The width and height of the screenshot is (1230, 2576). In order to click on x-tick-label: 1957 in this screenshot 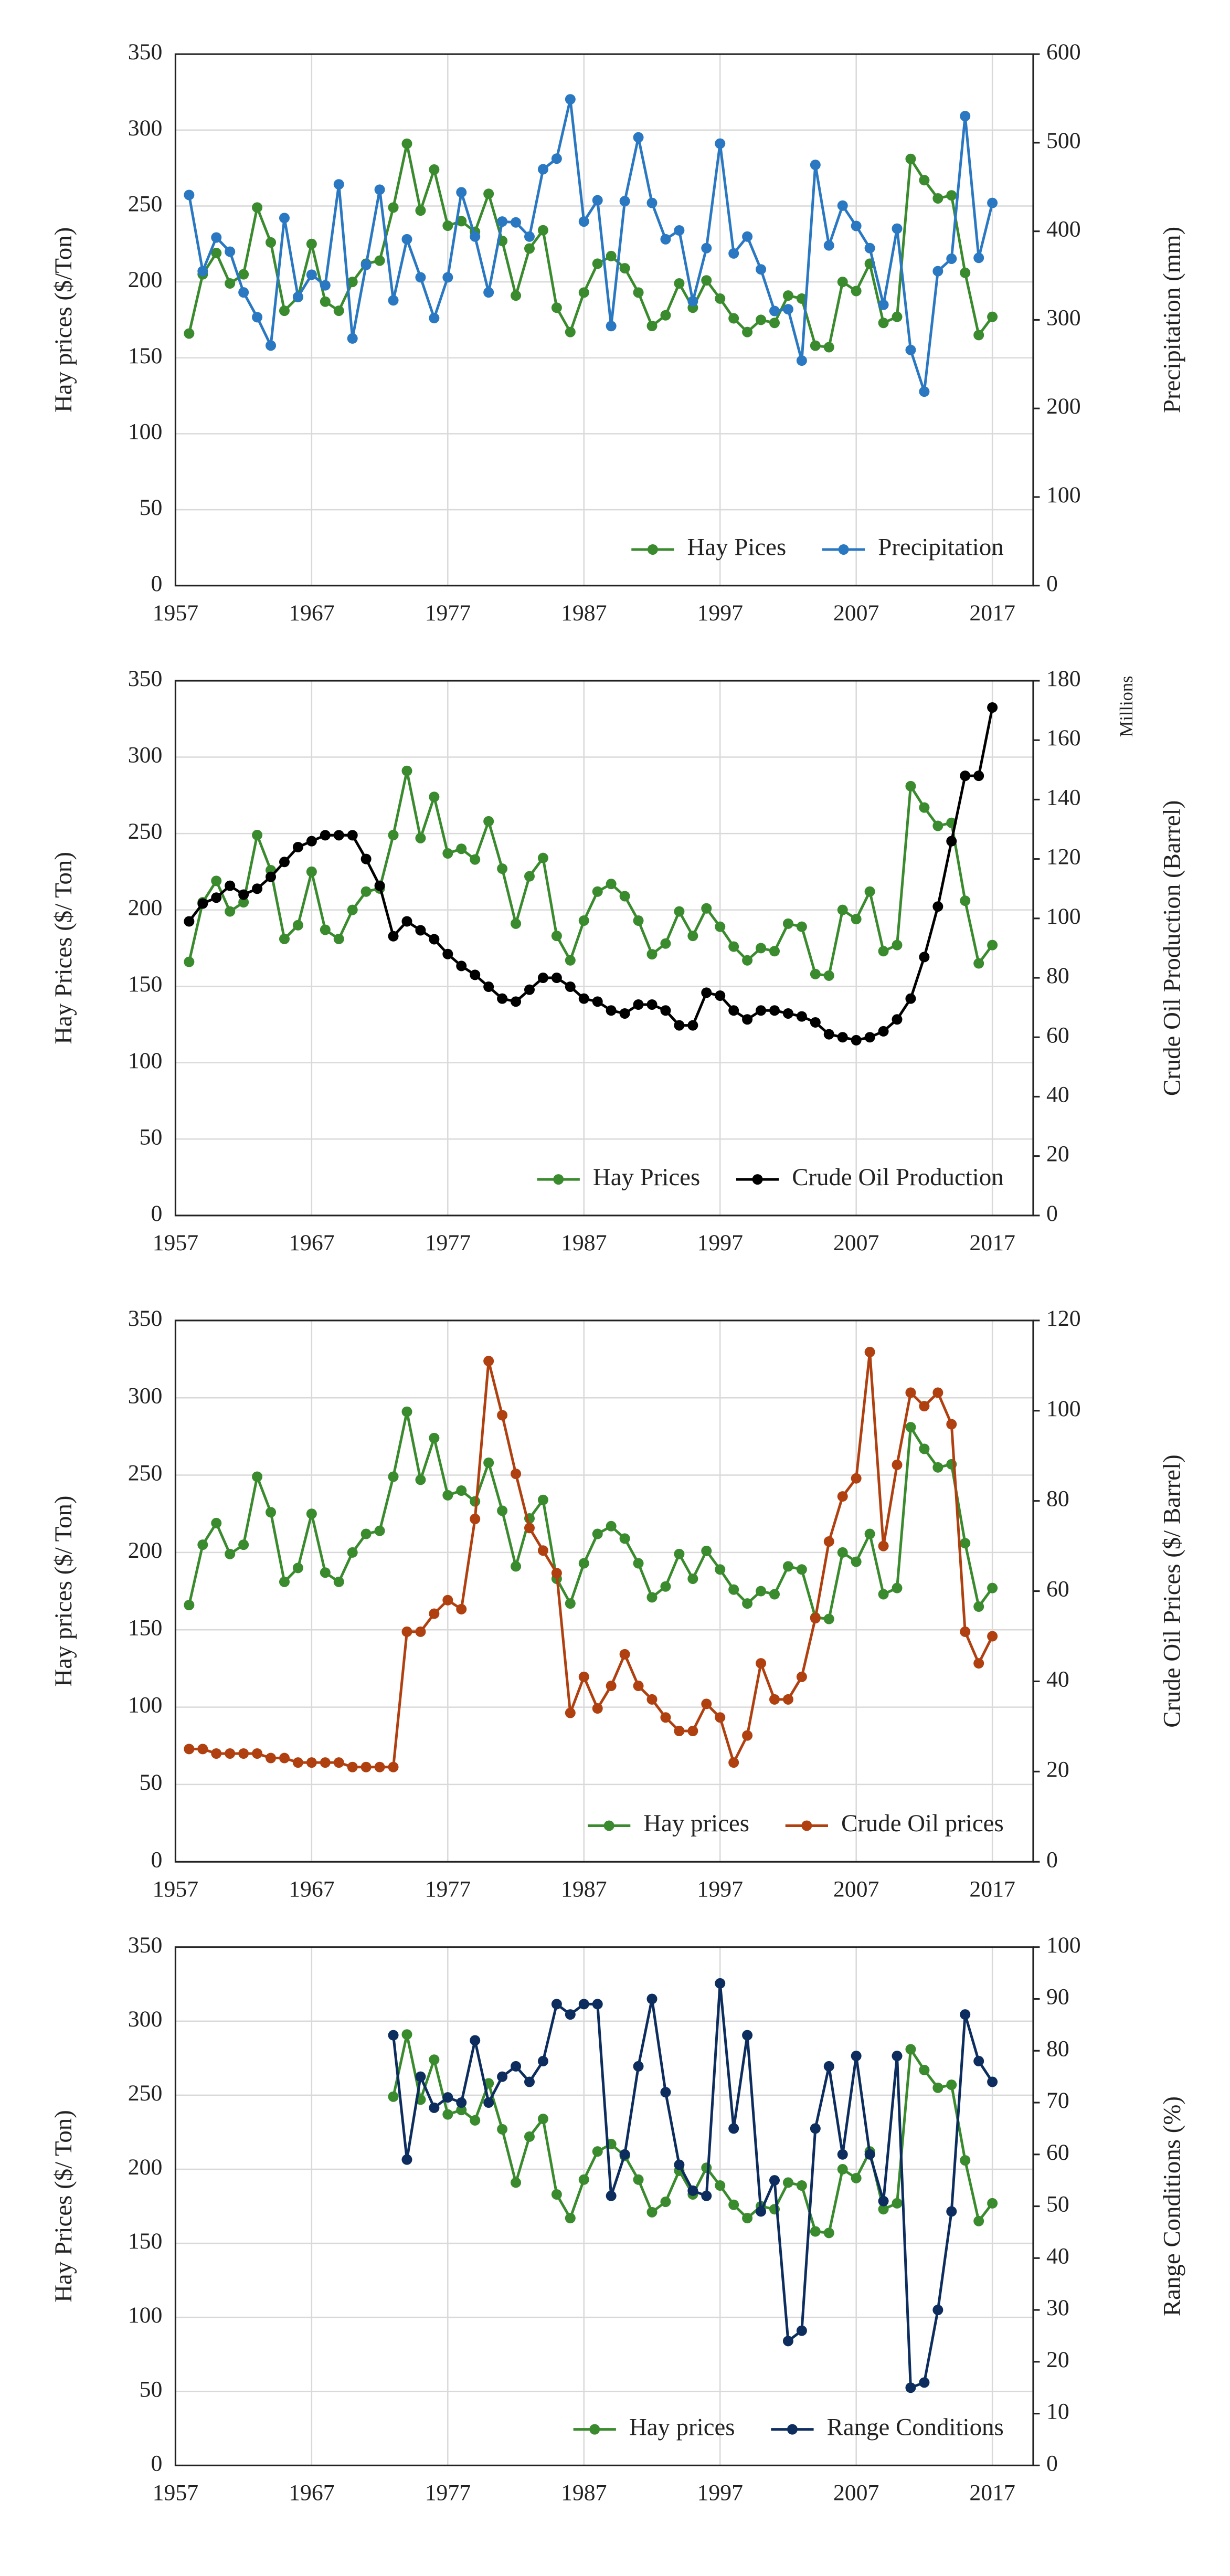, I will do `click(176, 2493)`.